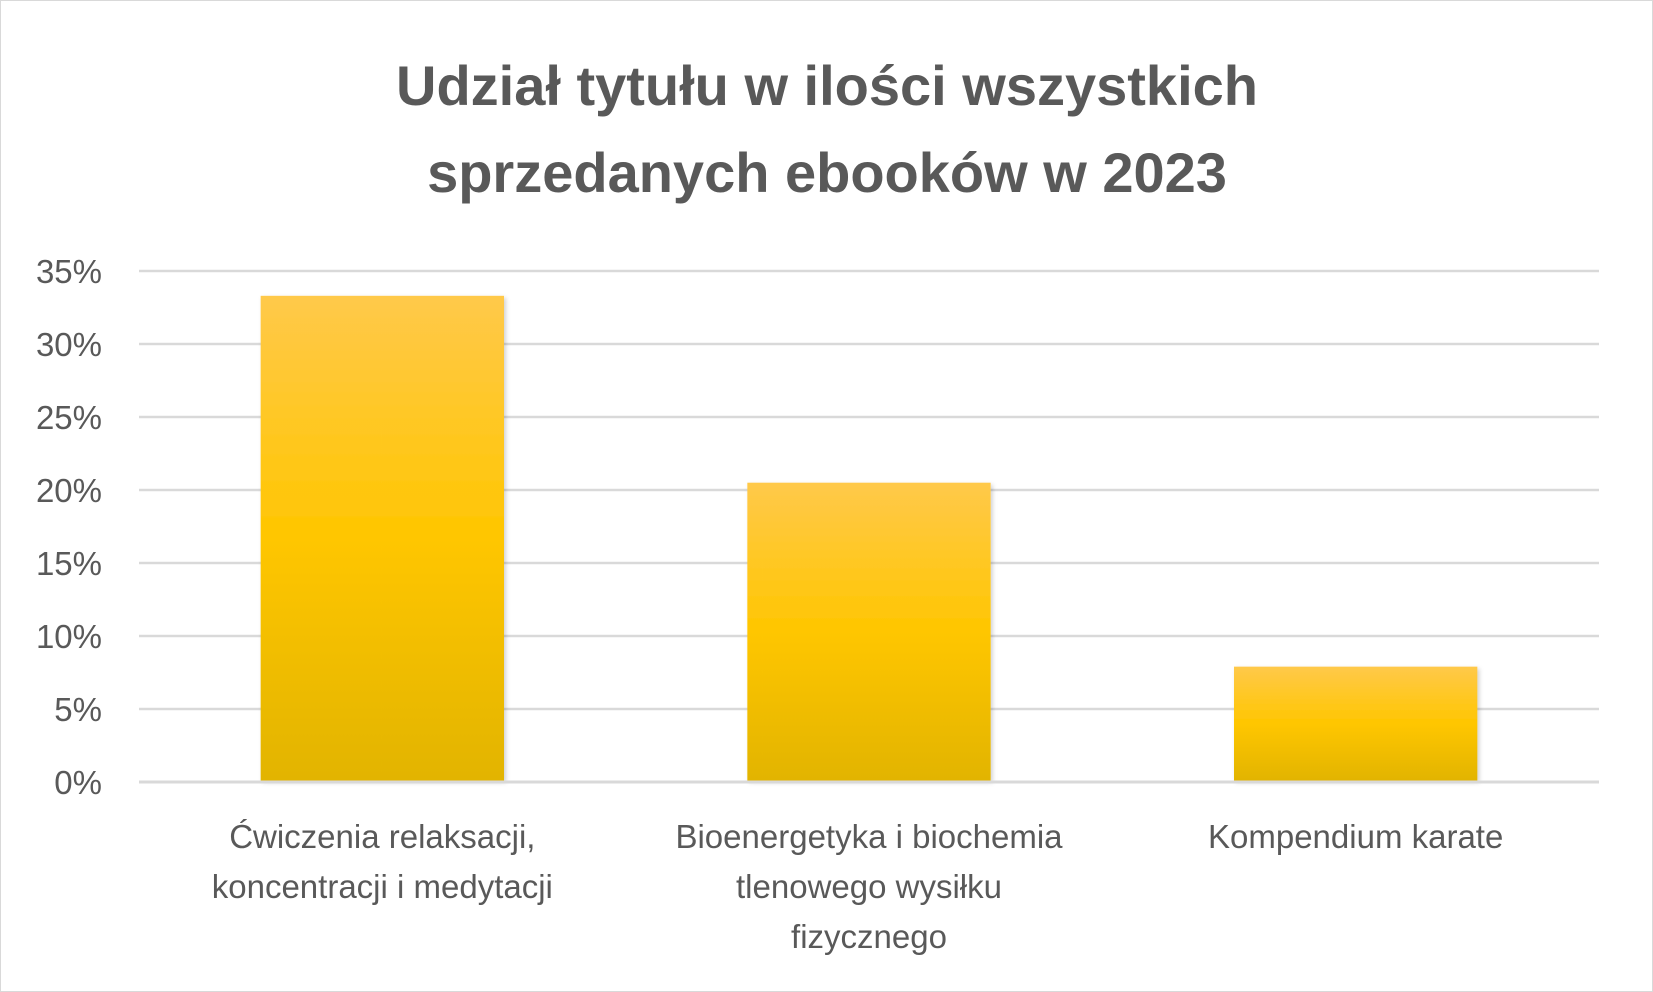  Describe the element at coordinates (827, 85) in the screenshot. I see `chart-title-line-1: Udział tytułu w ilości wszystkich` at that location.